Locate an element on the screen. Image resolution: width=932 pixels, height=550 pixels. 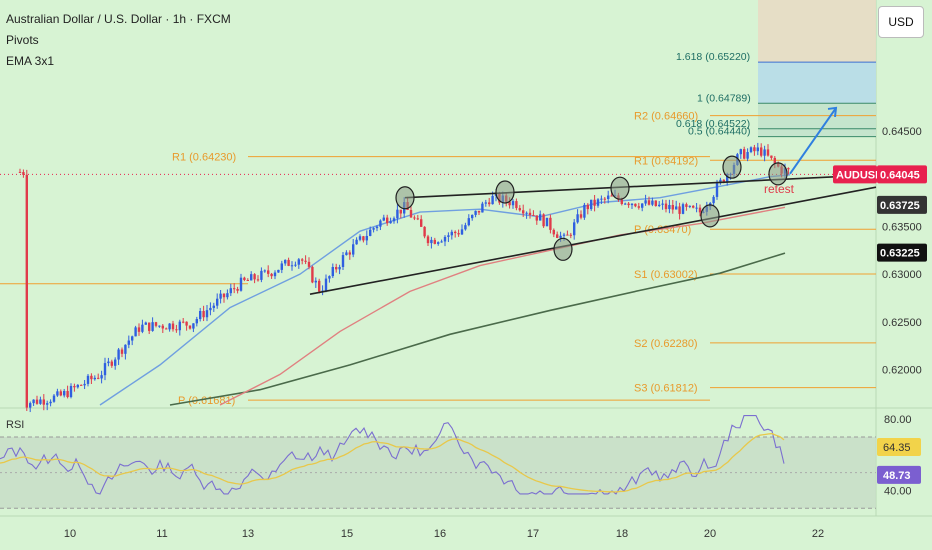
pivot-label: S1 (0.63002) is located at coordinates (666, 275).